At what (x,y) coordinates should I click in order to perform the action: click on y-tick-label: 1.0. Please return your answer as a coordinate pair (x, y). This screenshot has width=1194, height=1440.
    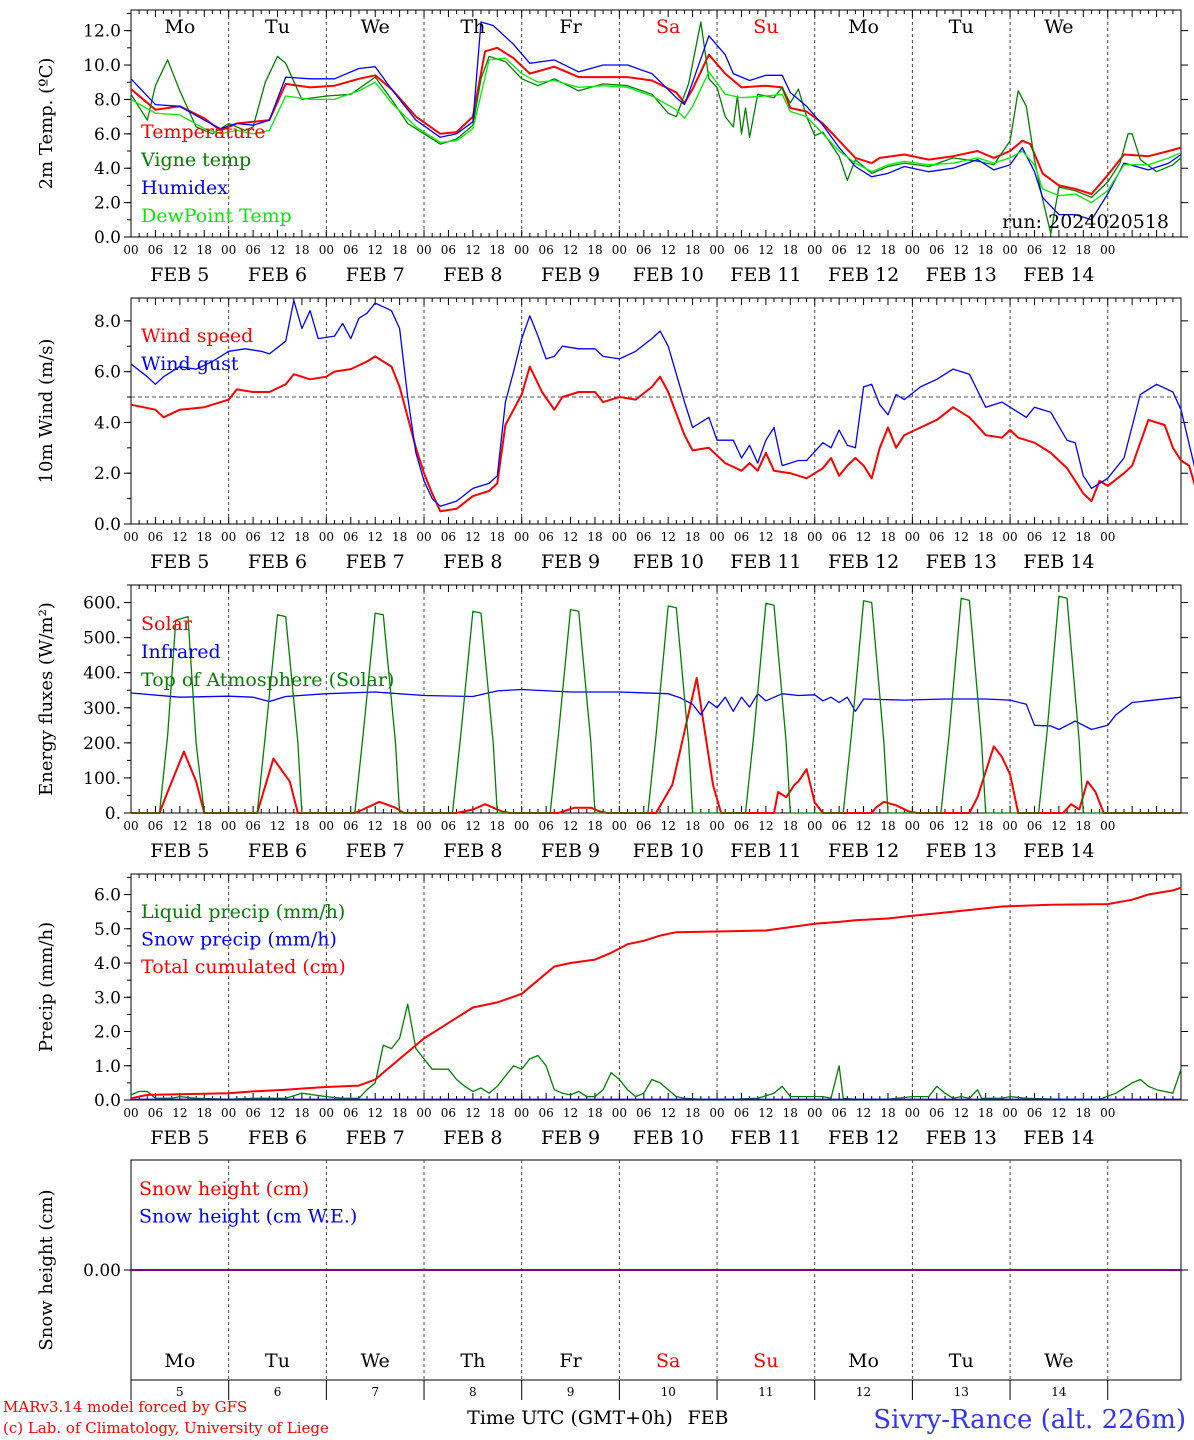
    Looking at the image, I should click on (107, 1067).